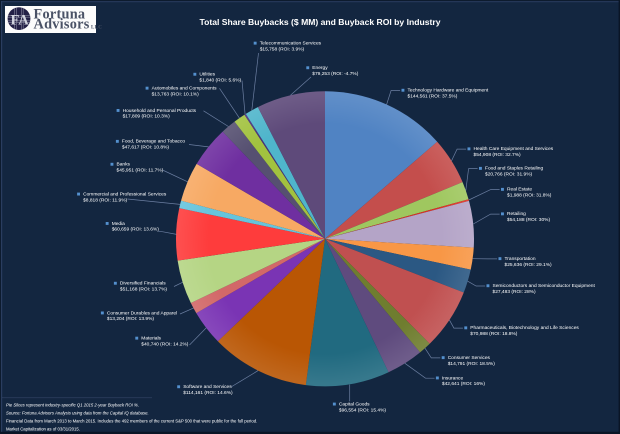 The width and height of the screenshot is (620, 434). Describe the element at coordinates (147, 117) in the screenshot. I see `svg-text: $17,809 (ROI: 10.3%)` at that location.